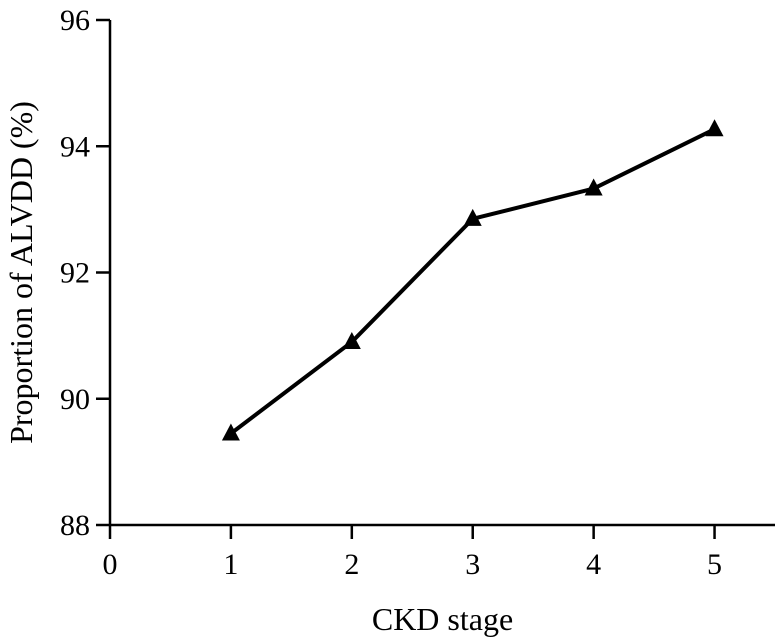  What do you see at coordinates (75, 273) in the screenshot?
I see `y-tick-label: 92` at bounding box center [75, 273].